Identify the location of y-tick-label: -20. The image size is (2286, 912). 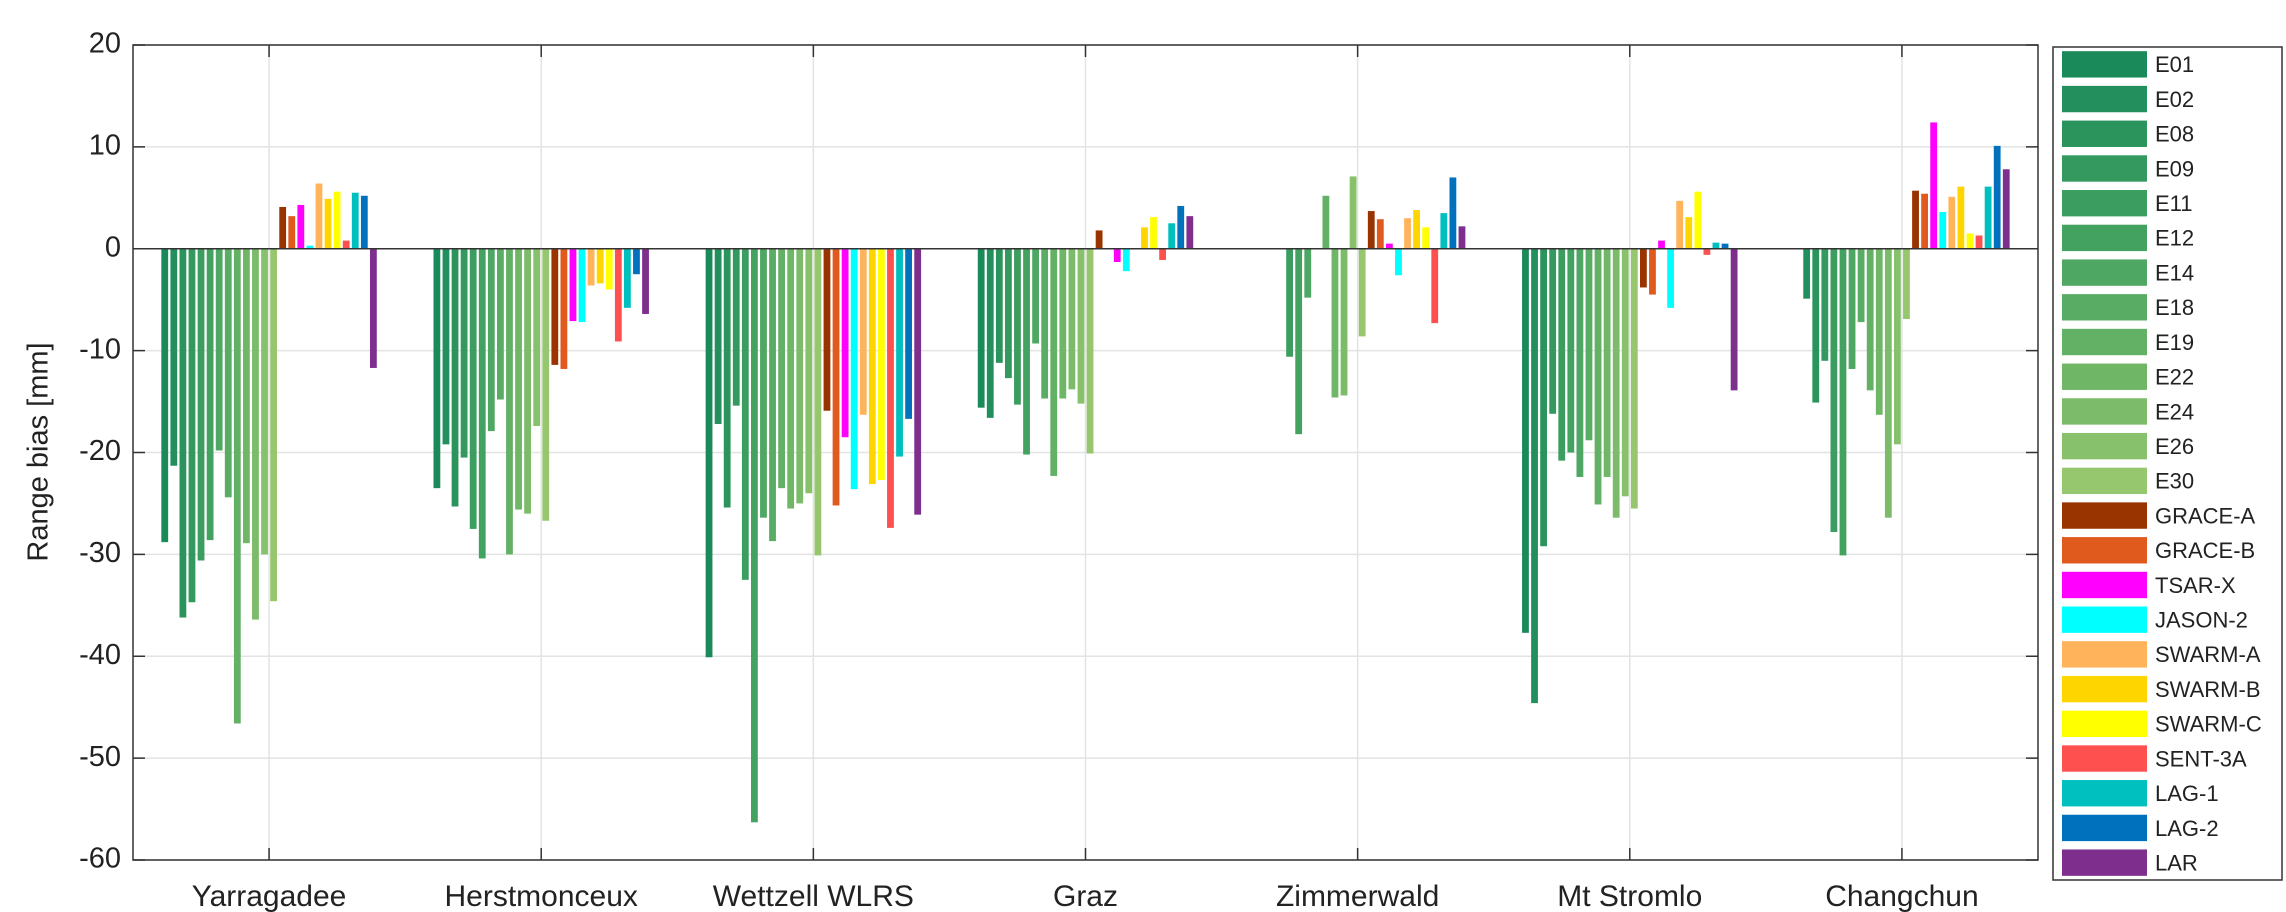
(100, 451).